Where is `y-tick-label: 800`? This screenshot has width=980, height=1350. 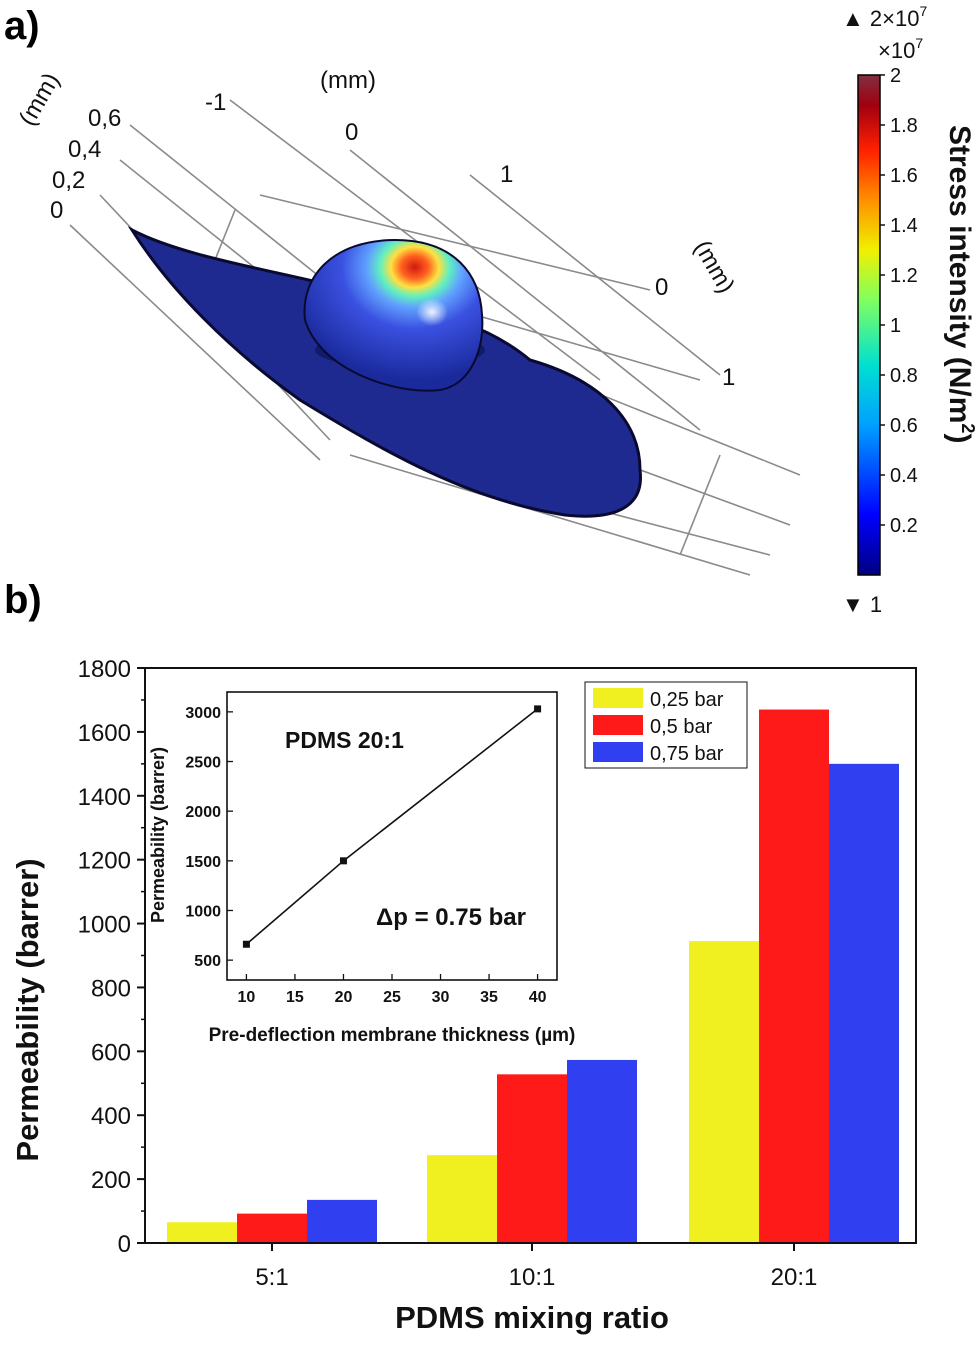
y-tick-label: 800 is located at coordinates (111, 988).